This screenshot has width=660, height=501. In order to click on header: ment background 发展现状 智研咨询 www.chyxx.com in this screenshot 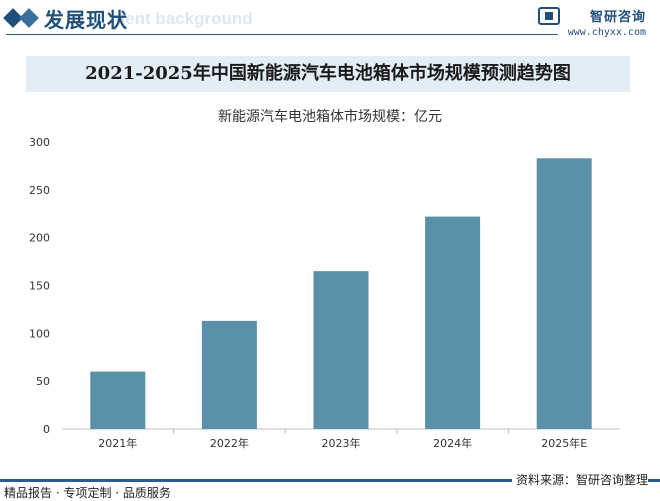, I will do `click(330, 19)`.